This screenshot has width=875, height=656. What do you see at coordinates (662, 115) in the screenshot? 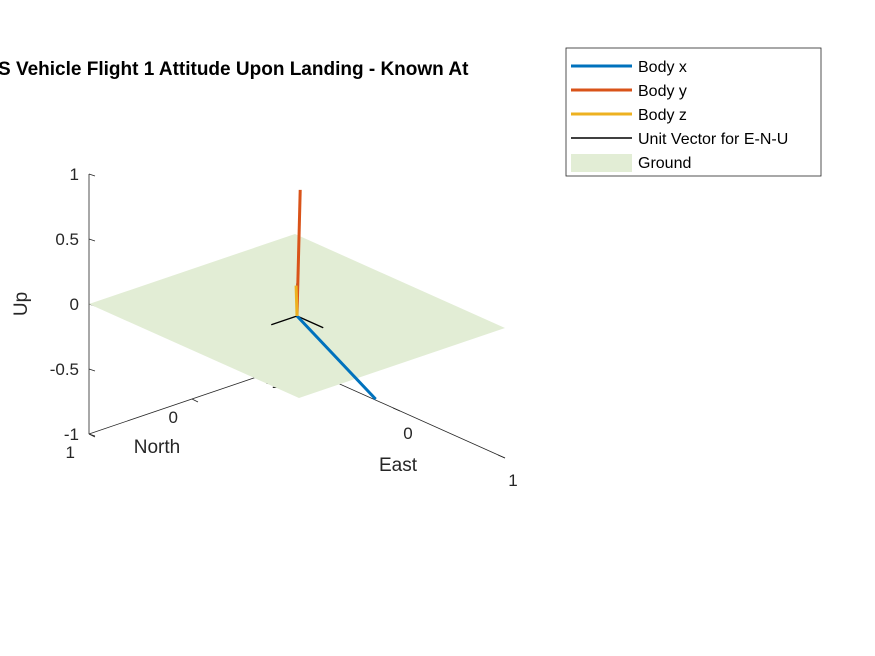
I see `legend-label-body-z: Body z` at bounding box center [662, 115].